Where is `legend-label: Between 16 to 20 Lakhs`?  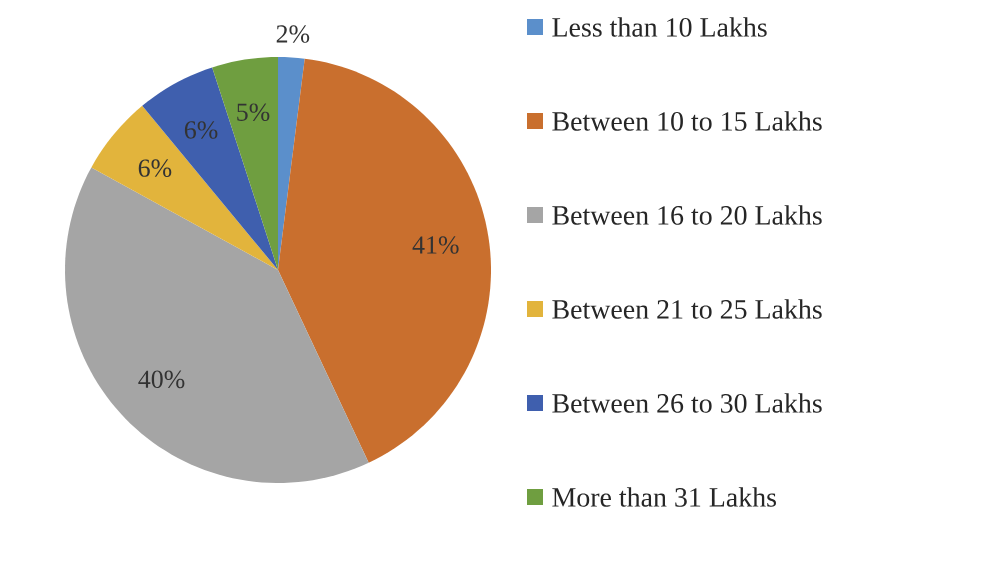
legend-label: Between 16 to 20 Lakhs is located at coordinates (687, 215).